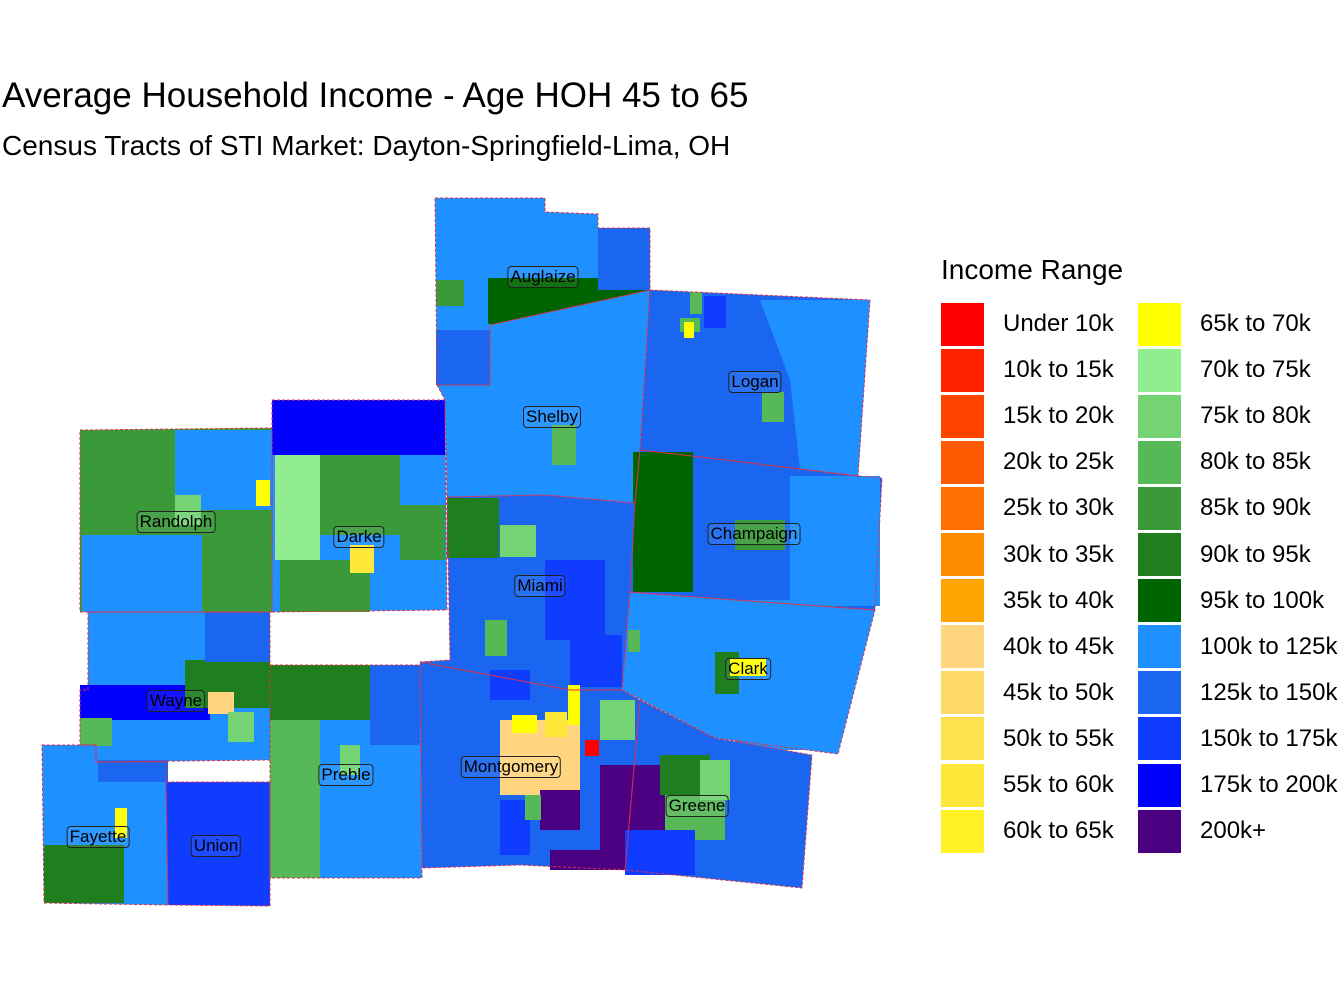 This screenshot has height=1008, width=1344. I want to click on legend-item: 55k to 60k, so click(1027, 785).